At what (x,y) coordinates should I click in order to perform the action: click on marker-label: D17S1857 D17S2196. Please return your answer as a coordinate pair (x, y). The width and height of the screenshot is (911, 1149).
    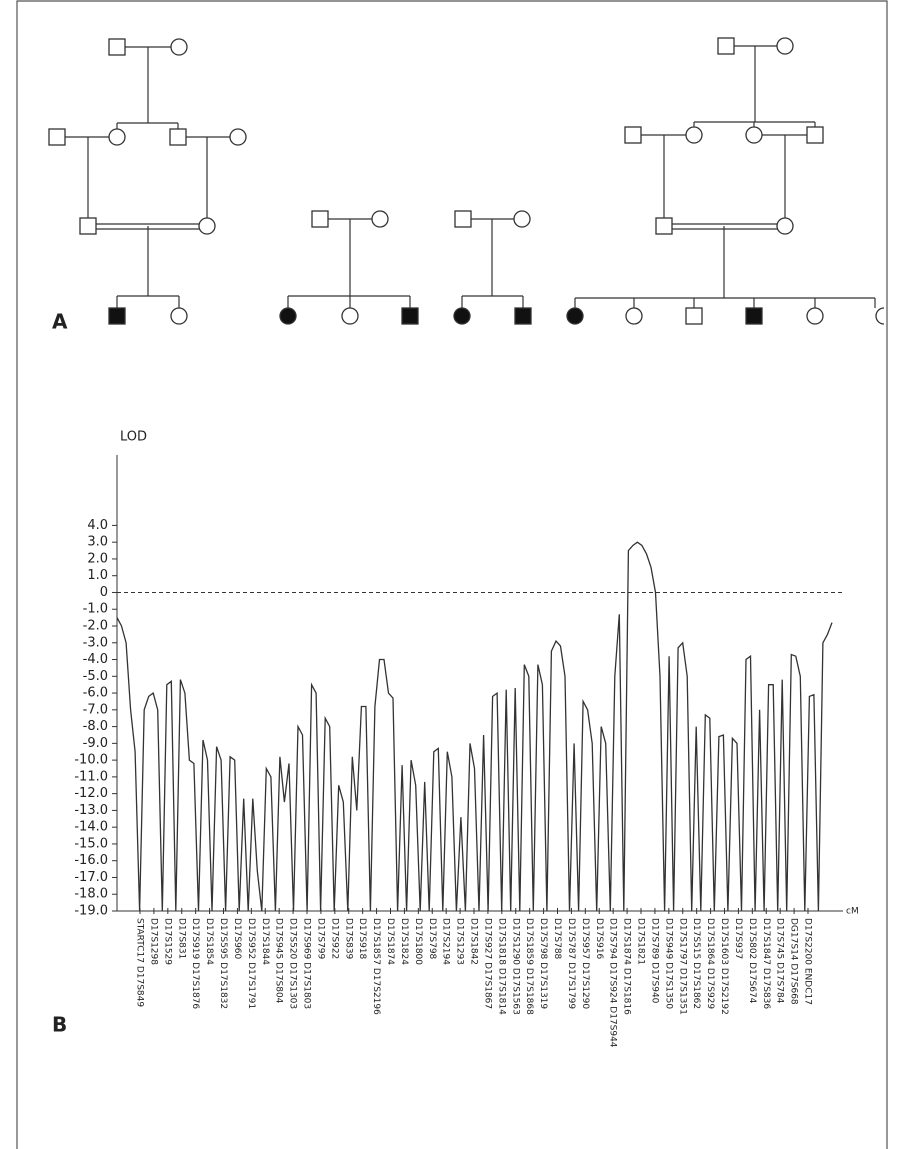
    Looking at the image, I should click on (376, 966).